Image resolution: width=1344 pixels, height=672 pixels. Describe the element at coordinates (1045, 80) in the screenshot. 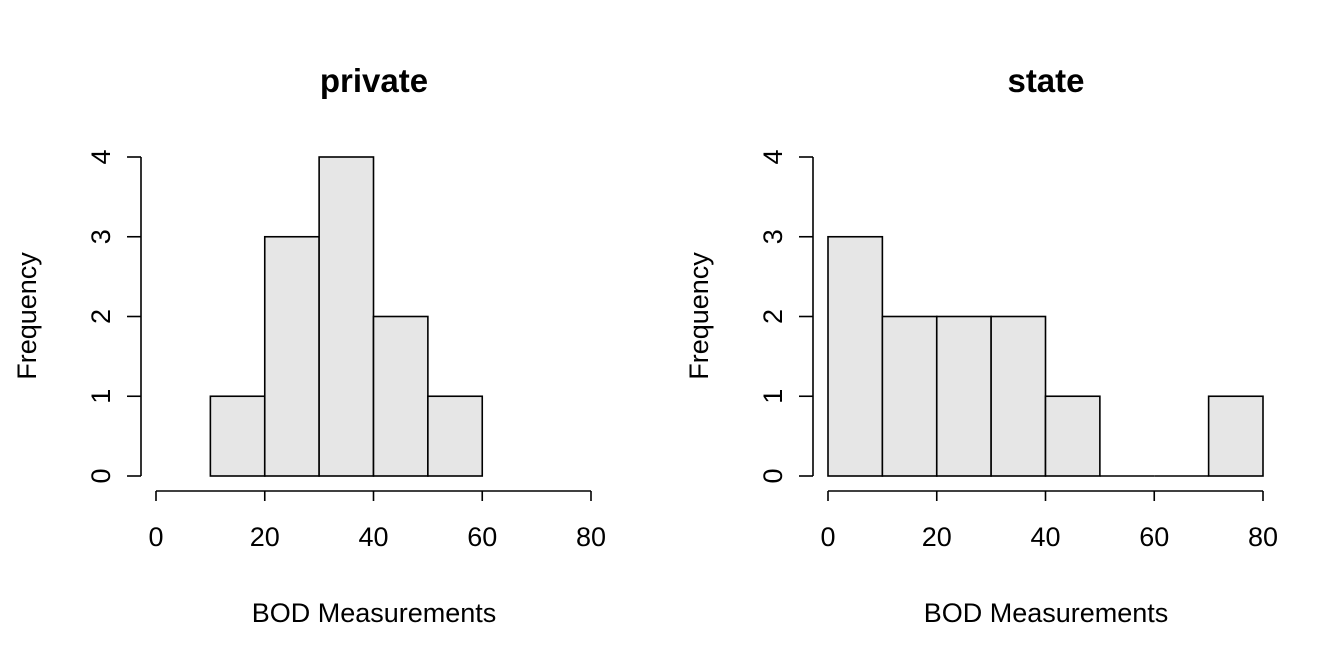

I see `chart-title: state` at that location.